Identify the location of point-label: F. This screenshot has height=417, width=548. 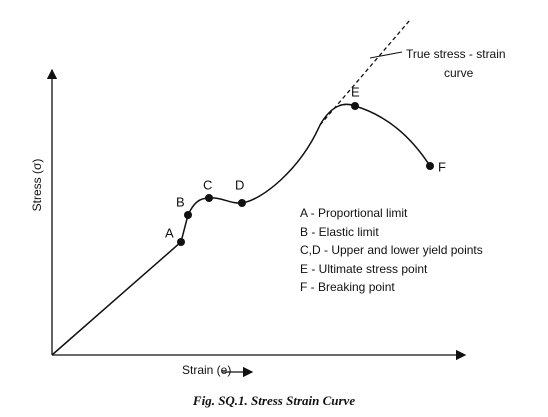
(442, 166).